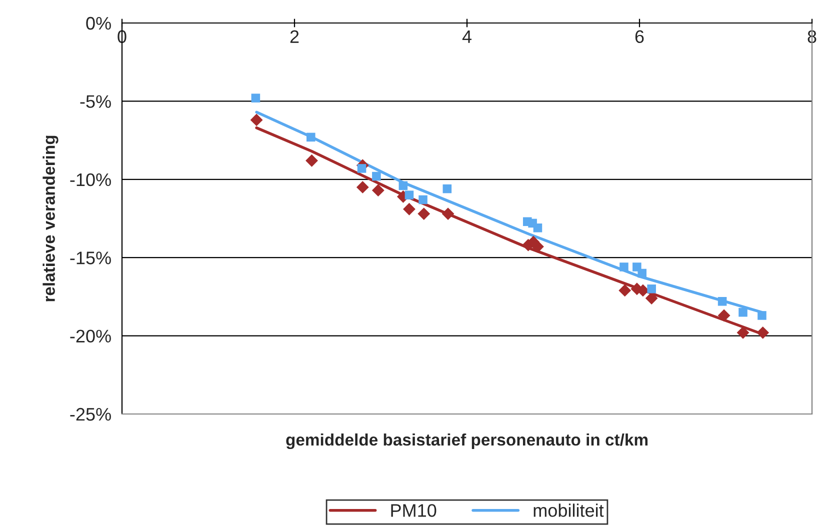  Describe the element at coordinates (95, 101) in the screenshot. I see `y-tick-label: -5%` at that location.